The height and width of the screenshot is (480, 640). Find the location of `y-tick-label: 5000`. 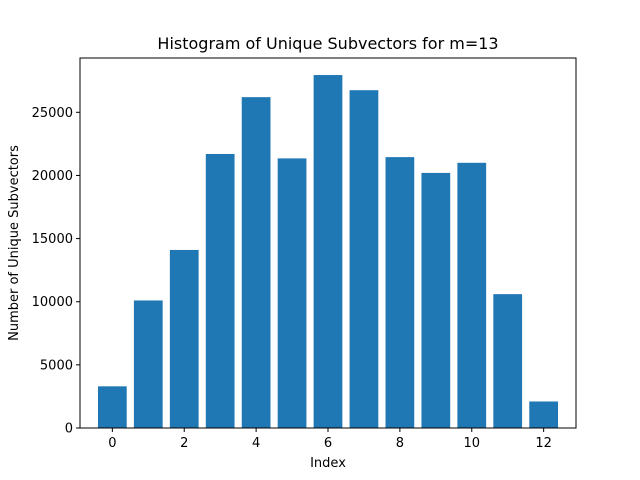

y-tick-label: 5000 is located at coordinates (56, 365).